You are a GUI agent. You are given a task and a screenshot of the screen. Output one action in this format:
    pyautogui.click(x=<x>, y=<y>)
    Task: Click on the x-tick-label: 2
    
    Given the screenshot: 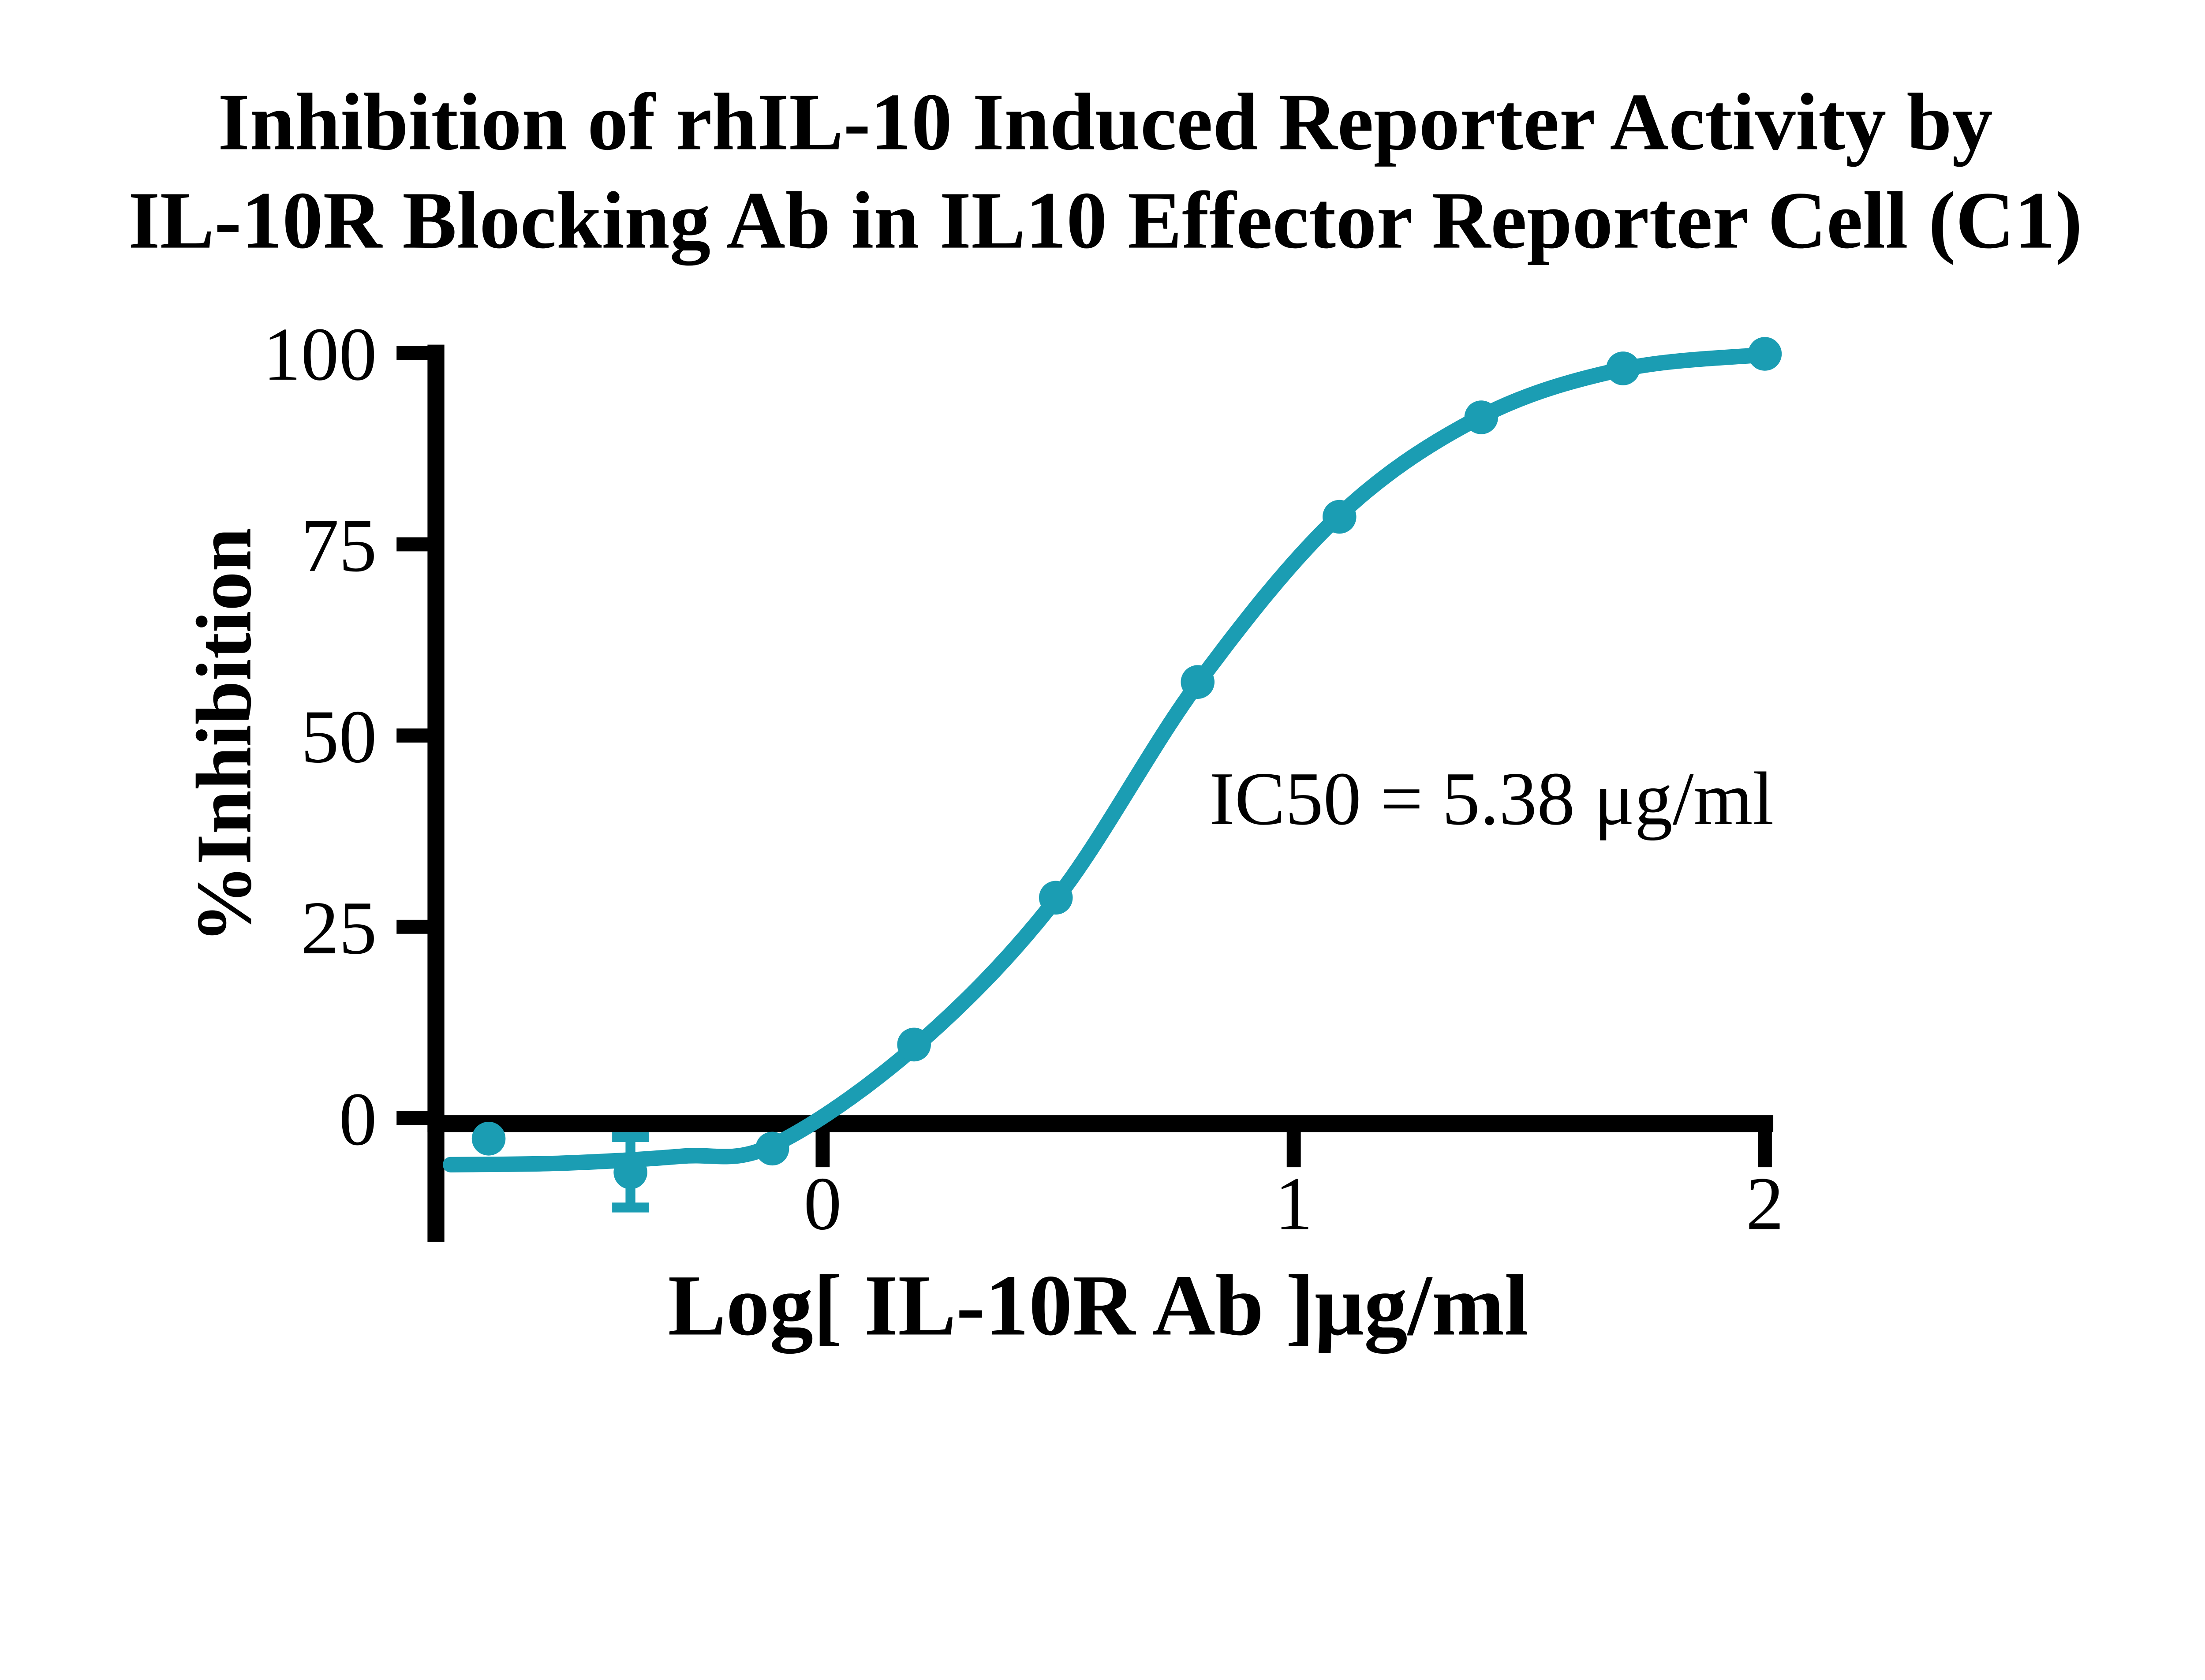 What is the action you would take?
    pyautogui.click(x=1765, y=1204)
    